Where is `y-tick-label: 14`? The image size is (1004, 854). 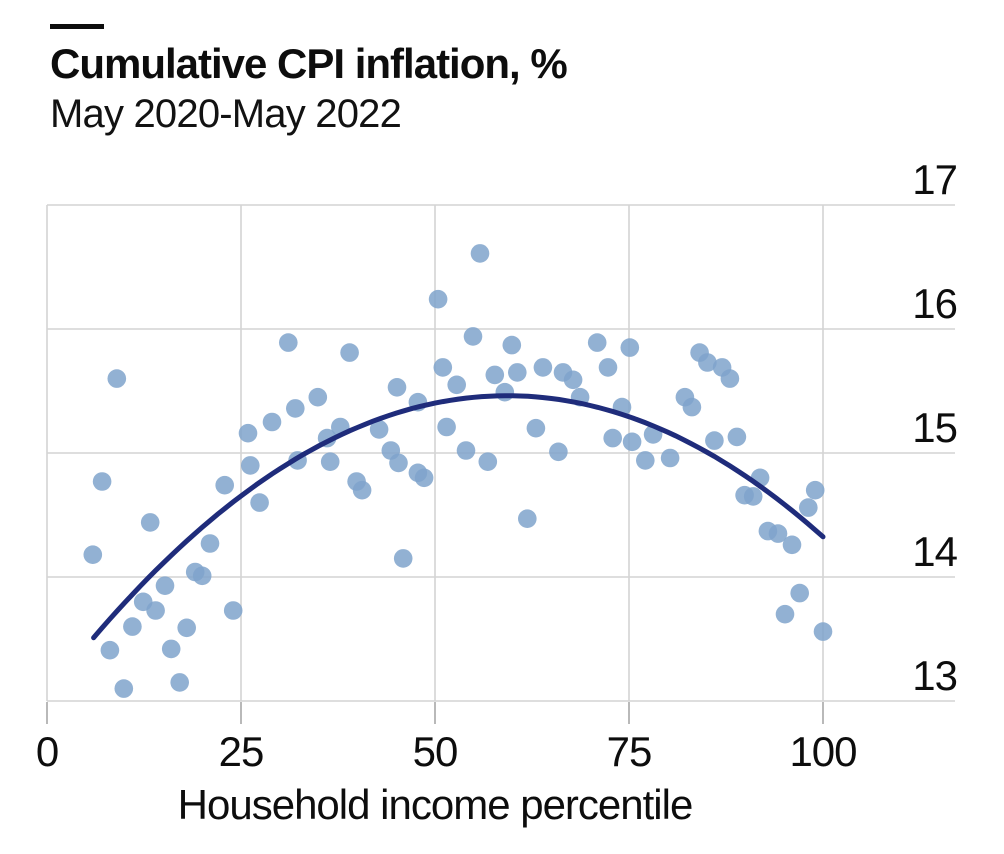 y-tick-label: 14 is located at coordinates (934, 551).